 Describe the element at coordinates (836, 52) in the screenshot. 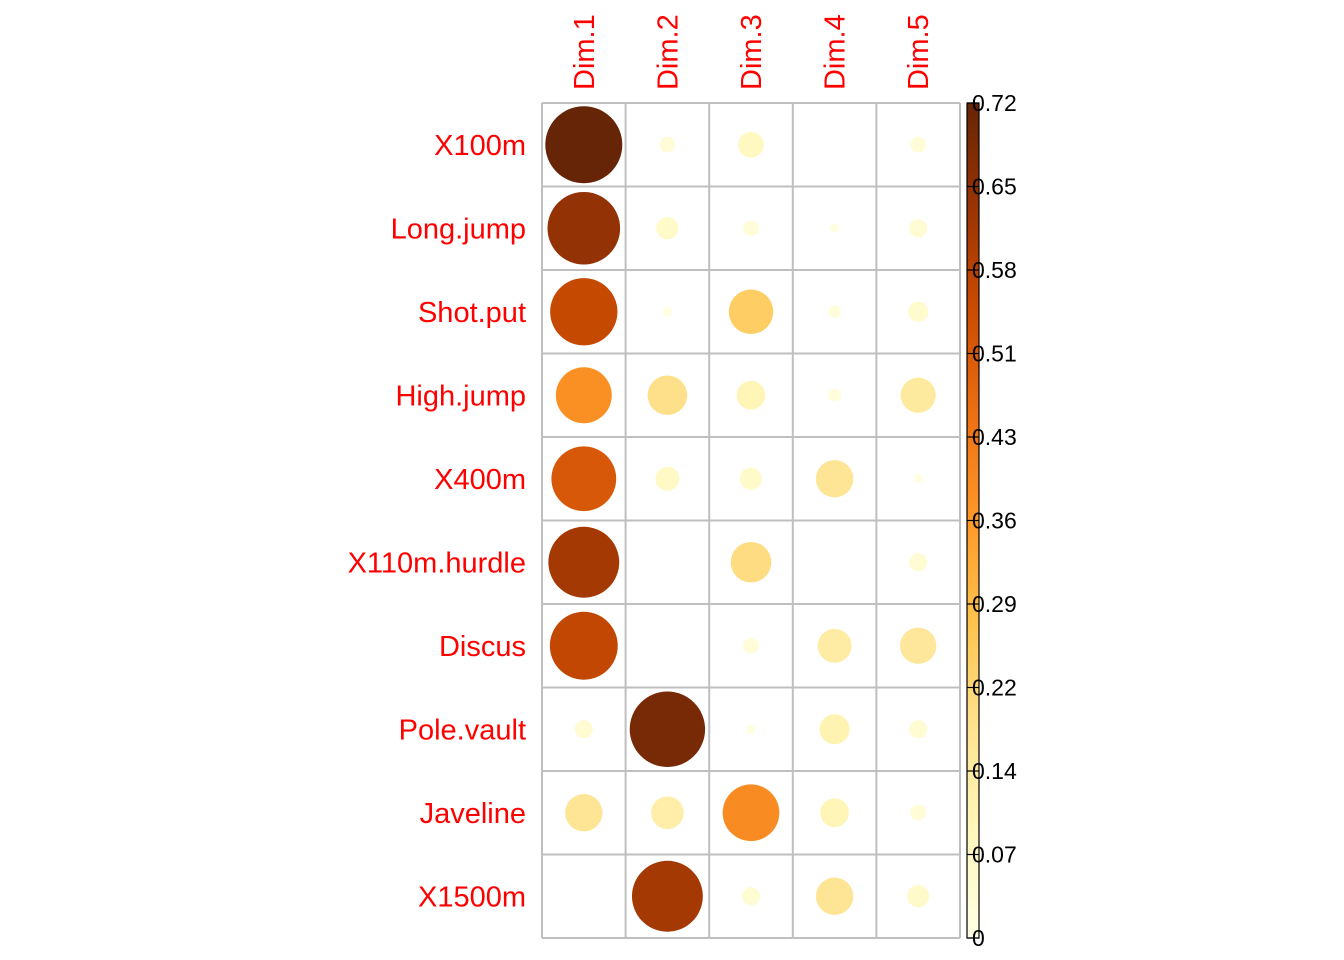

I see `column-label: Dim.4` at that location.